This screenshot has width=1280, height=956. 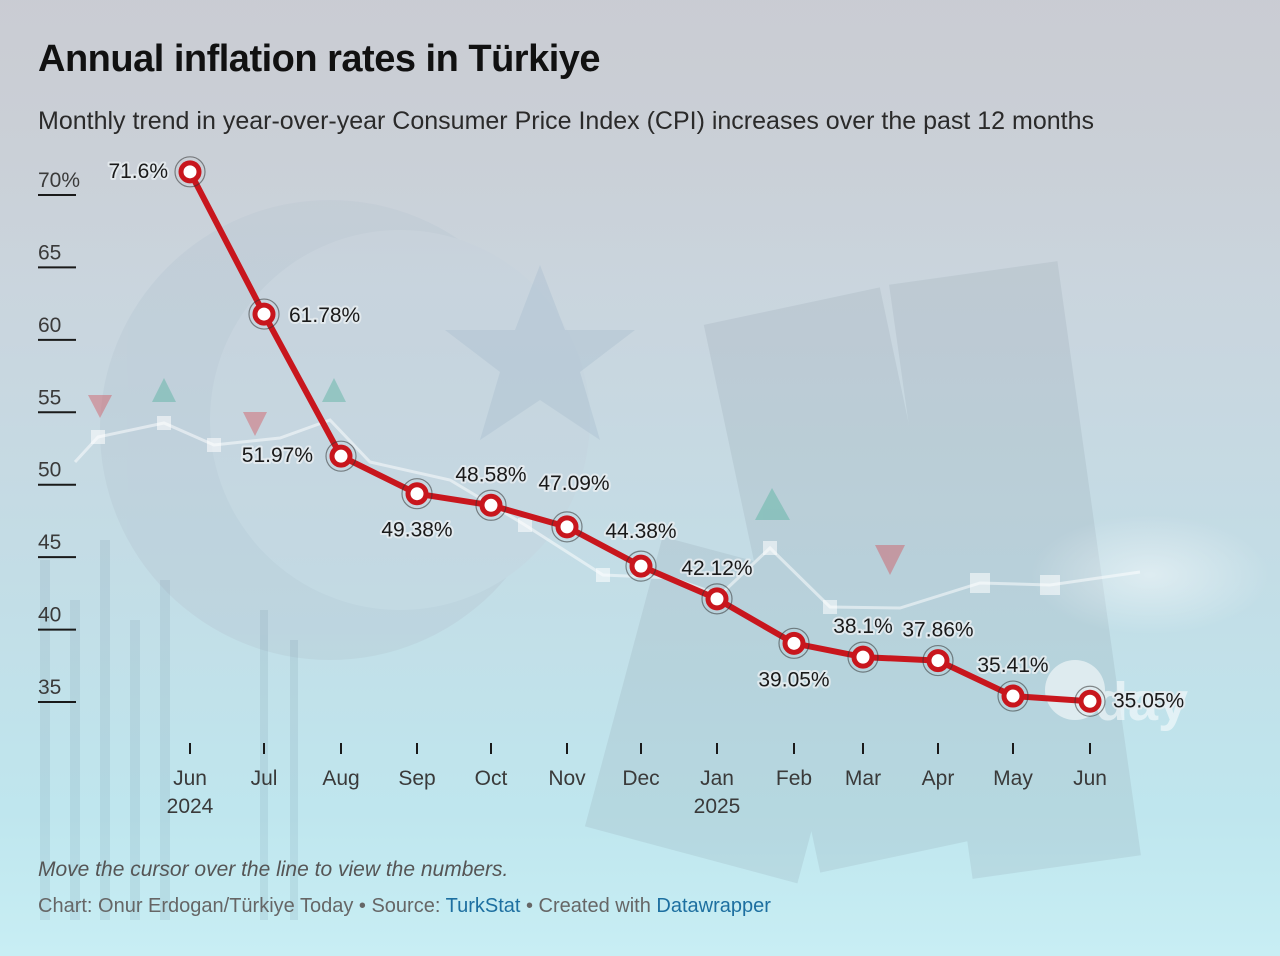 What do you see at coordinates (863, 778) in the screenshot?
I see `x-tick-label: Mar` at bounding box center [863, 778].